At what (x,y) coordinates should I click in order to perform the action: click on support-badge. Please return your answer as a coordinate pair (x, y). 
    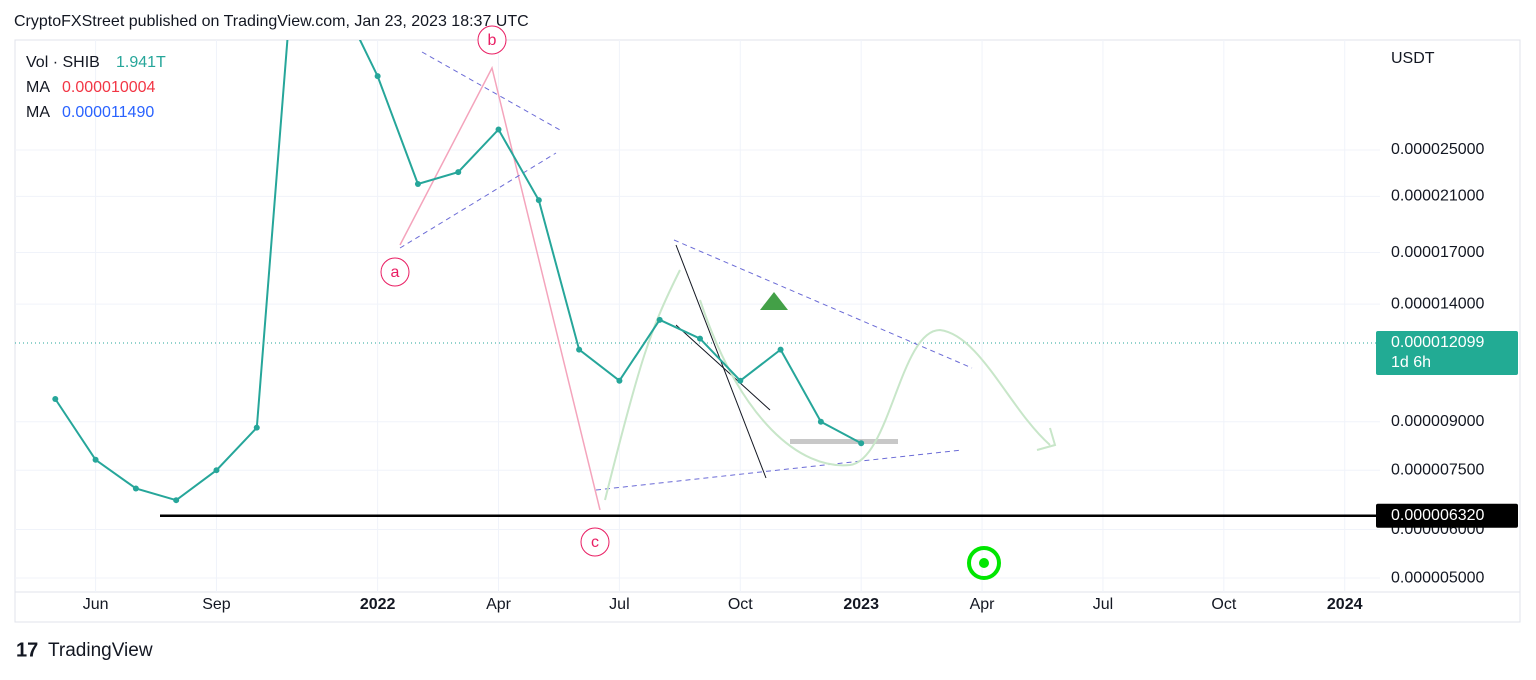
    Looking at the image, I should click on (1447, 515).